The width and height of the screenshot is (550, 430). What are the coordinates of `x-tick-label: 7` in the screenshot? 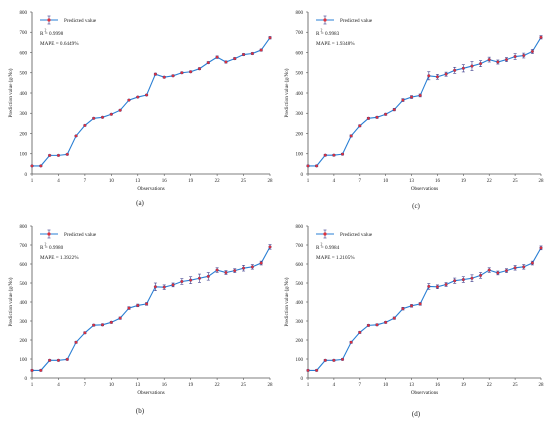 It's located at (360, 385).